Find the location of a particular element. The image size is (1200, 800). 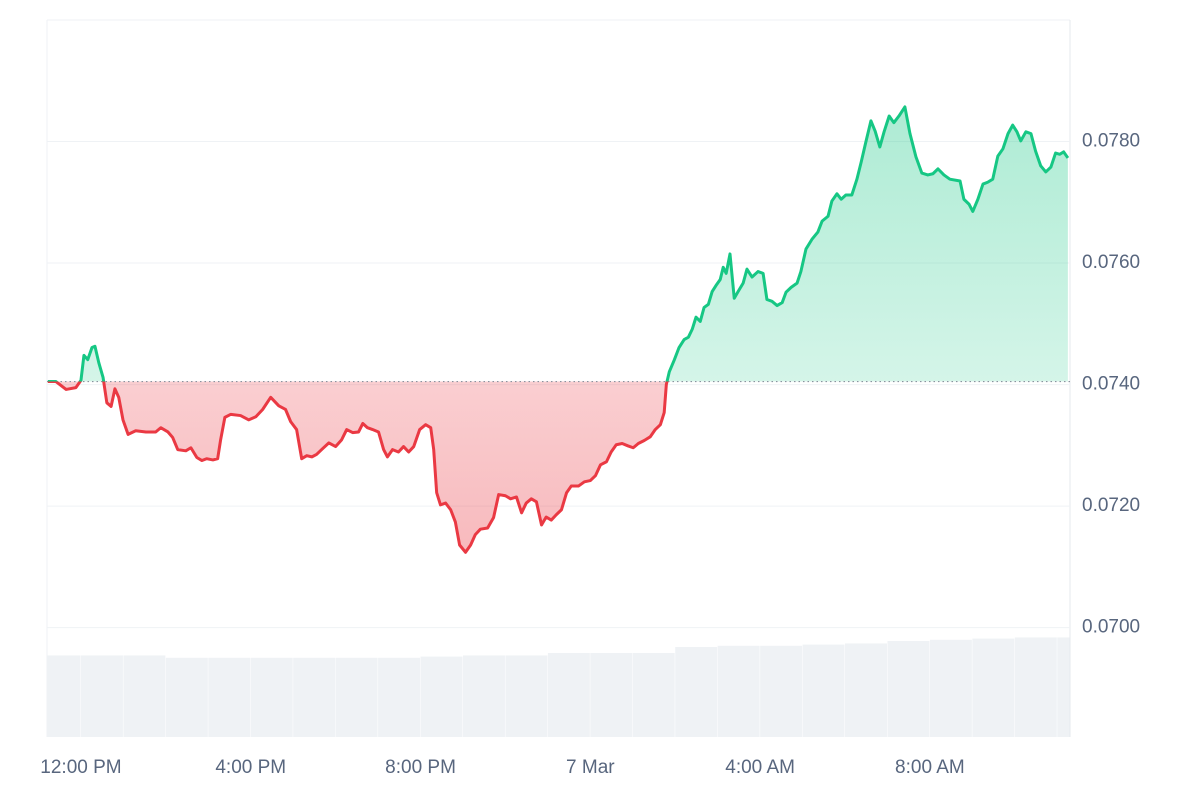

y-tick-label: 0.0740 is located at coordinates (1111, 384).